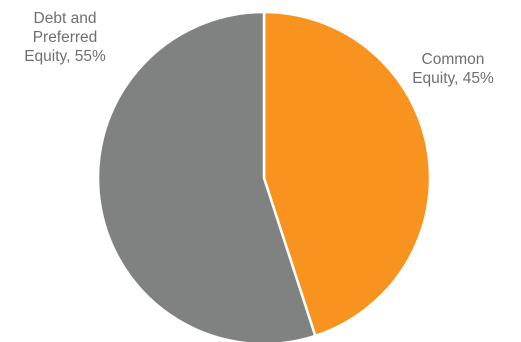  I want to click on slice-label-common-line-1: Common, so click(453, 59).